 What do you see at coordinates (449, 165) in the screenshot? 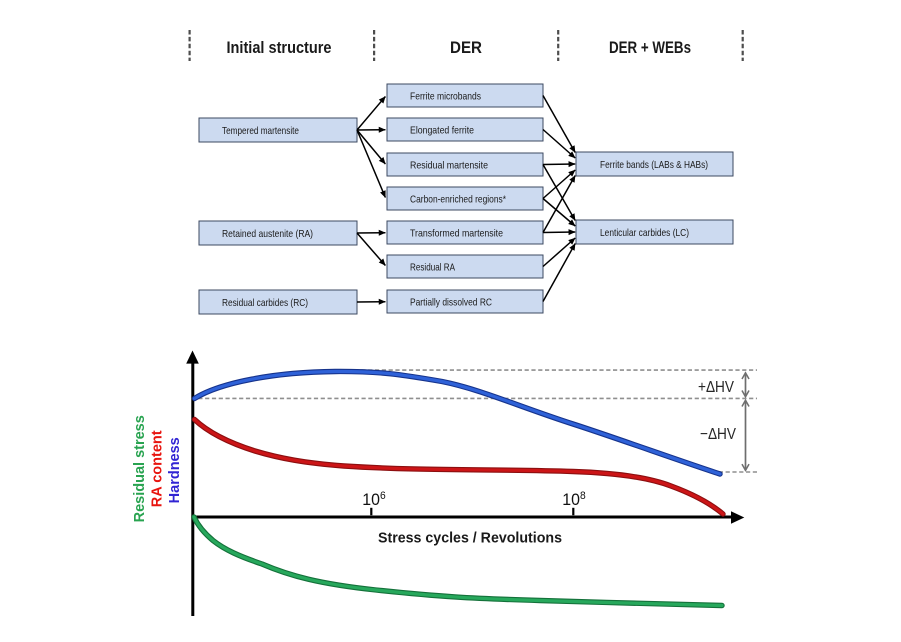
I see `svg-text: Residual martensite` at bounding box center [449, 165].